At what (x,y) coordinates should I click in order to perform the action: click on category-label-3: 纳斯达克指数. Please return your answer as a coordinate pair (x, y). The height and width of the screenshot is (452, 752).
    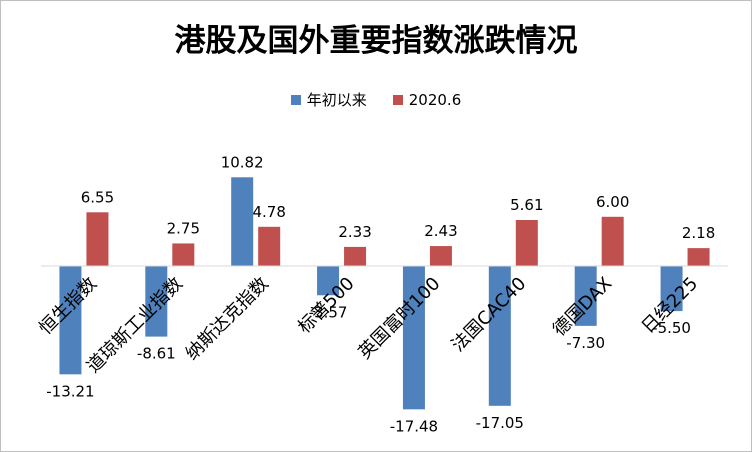
    Looking at the image, I should click on (227, 318).